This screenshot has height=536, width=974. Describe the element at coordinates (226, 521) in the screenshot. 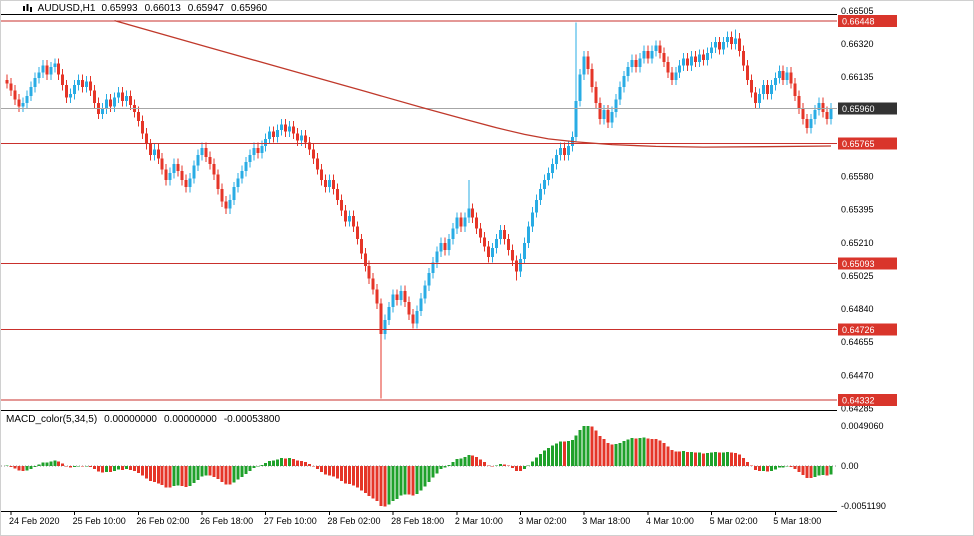

I see `time-axis-label: 26 Feb 18:00` at that location.